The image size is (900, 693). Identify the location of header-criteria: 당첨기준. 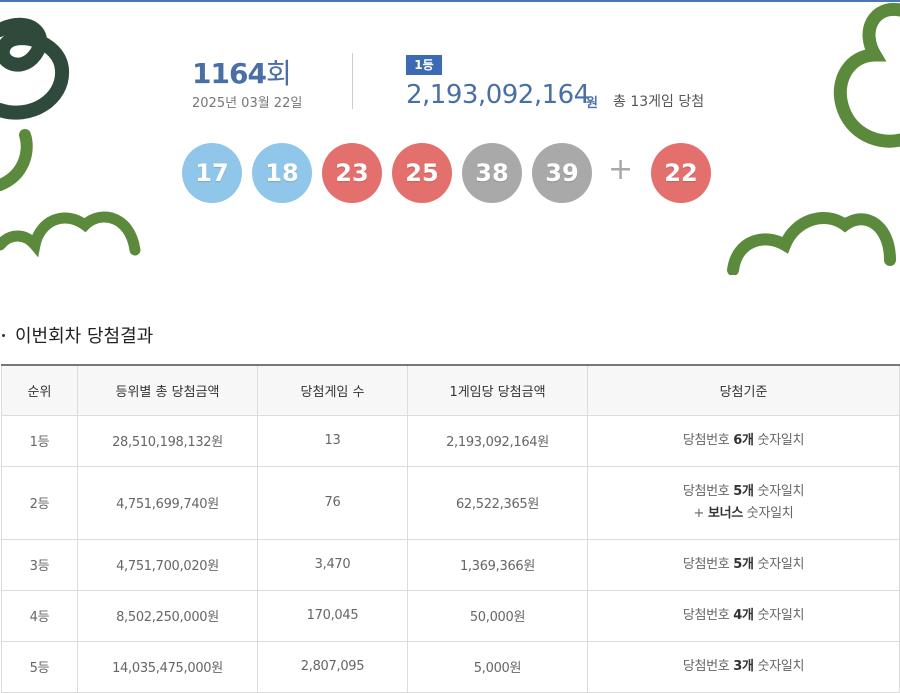
(743, 390).